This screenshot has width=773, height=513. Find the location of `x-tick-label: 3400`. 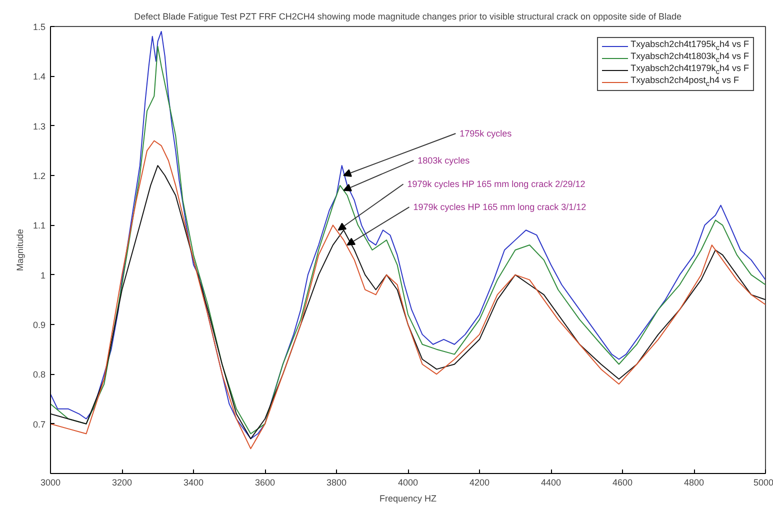

x-tick-label: 3400 is located at coordinates (193, 483).